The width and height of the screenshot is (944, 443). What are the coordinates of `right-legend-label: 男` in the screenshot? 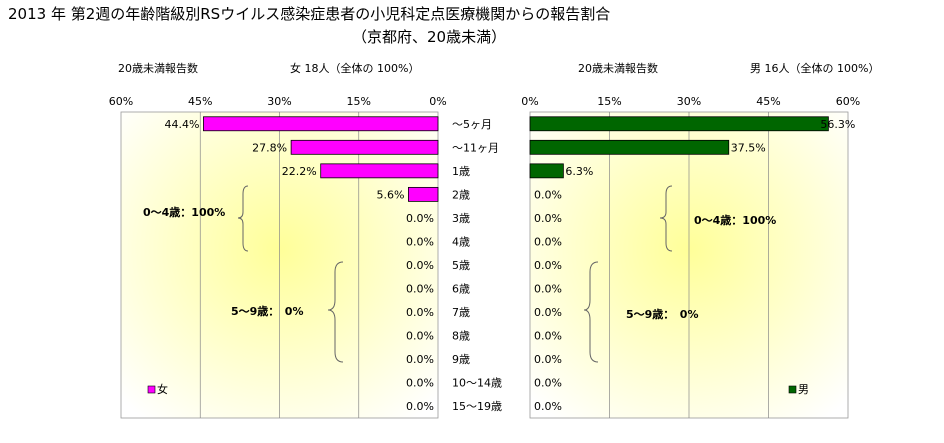 It's located at (803, 389).